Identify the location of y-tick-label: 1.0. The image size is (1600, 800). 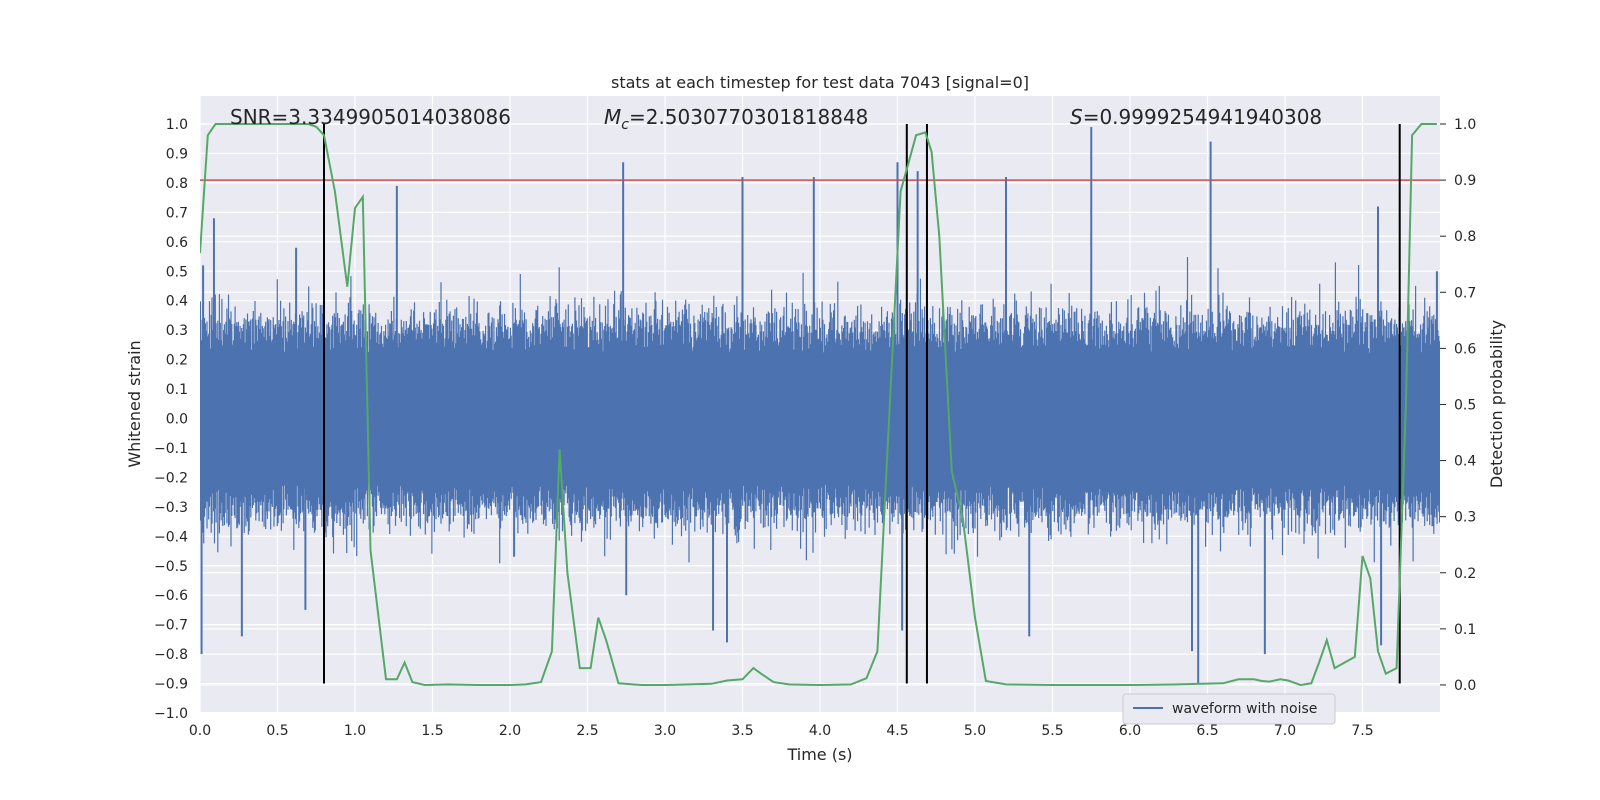
(177, 125).